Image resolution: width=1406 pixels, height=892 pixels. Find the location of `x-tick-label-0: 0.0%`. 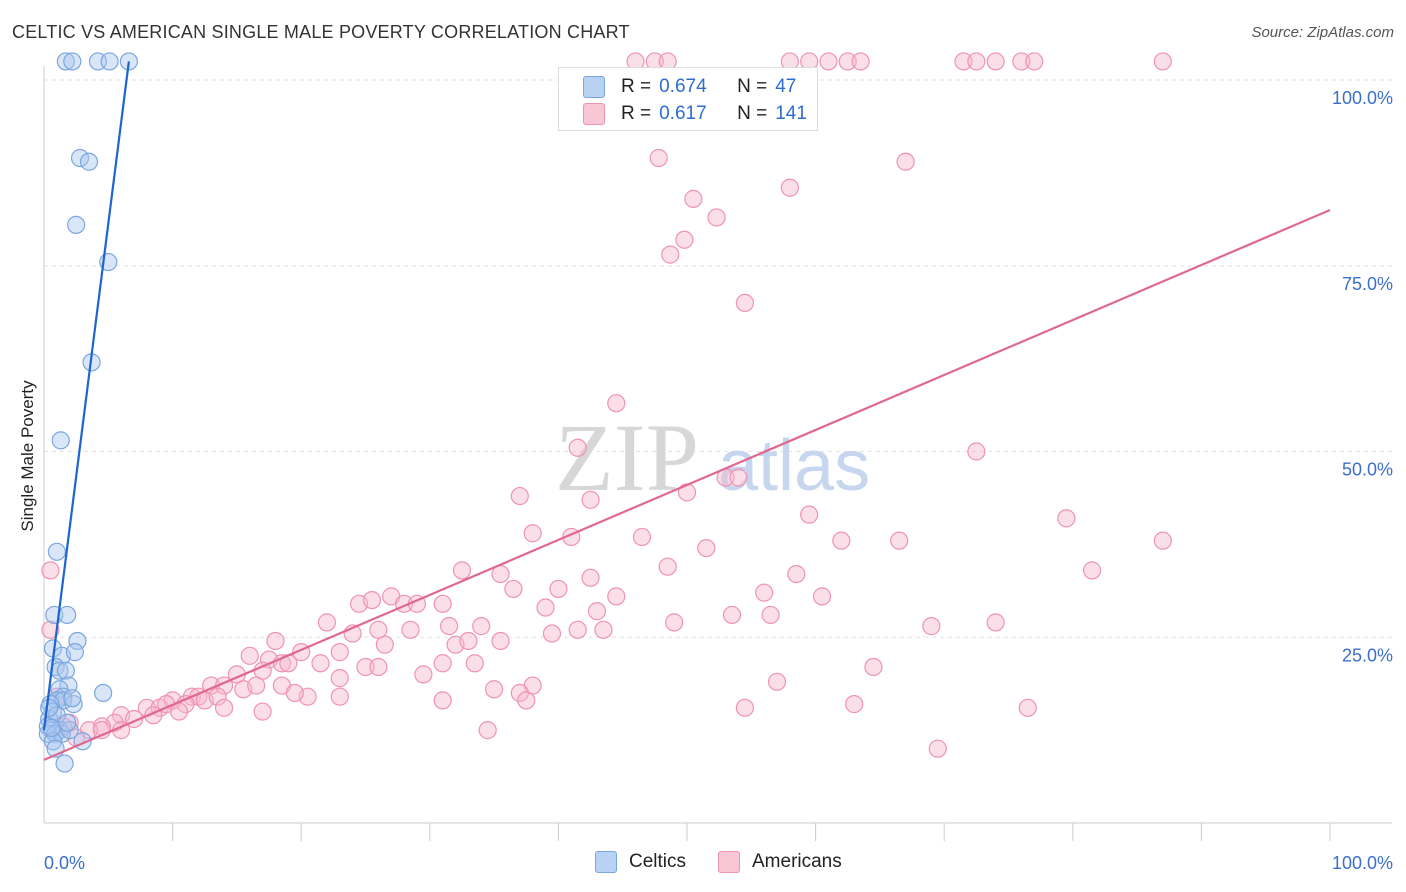

x-tick-label-0: 0.0% is located at coordinates (64, 863).